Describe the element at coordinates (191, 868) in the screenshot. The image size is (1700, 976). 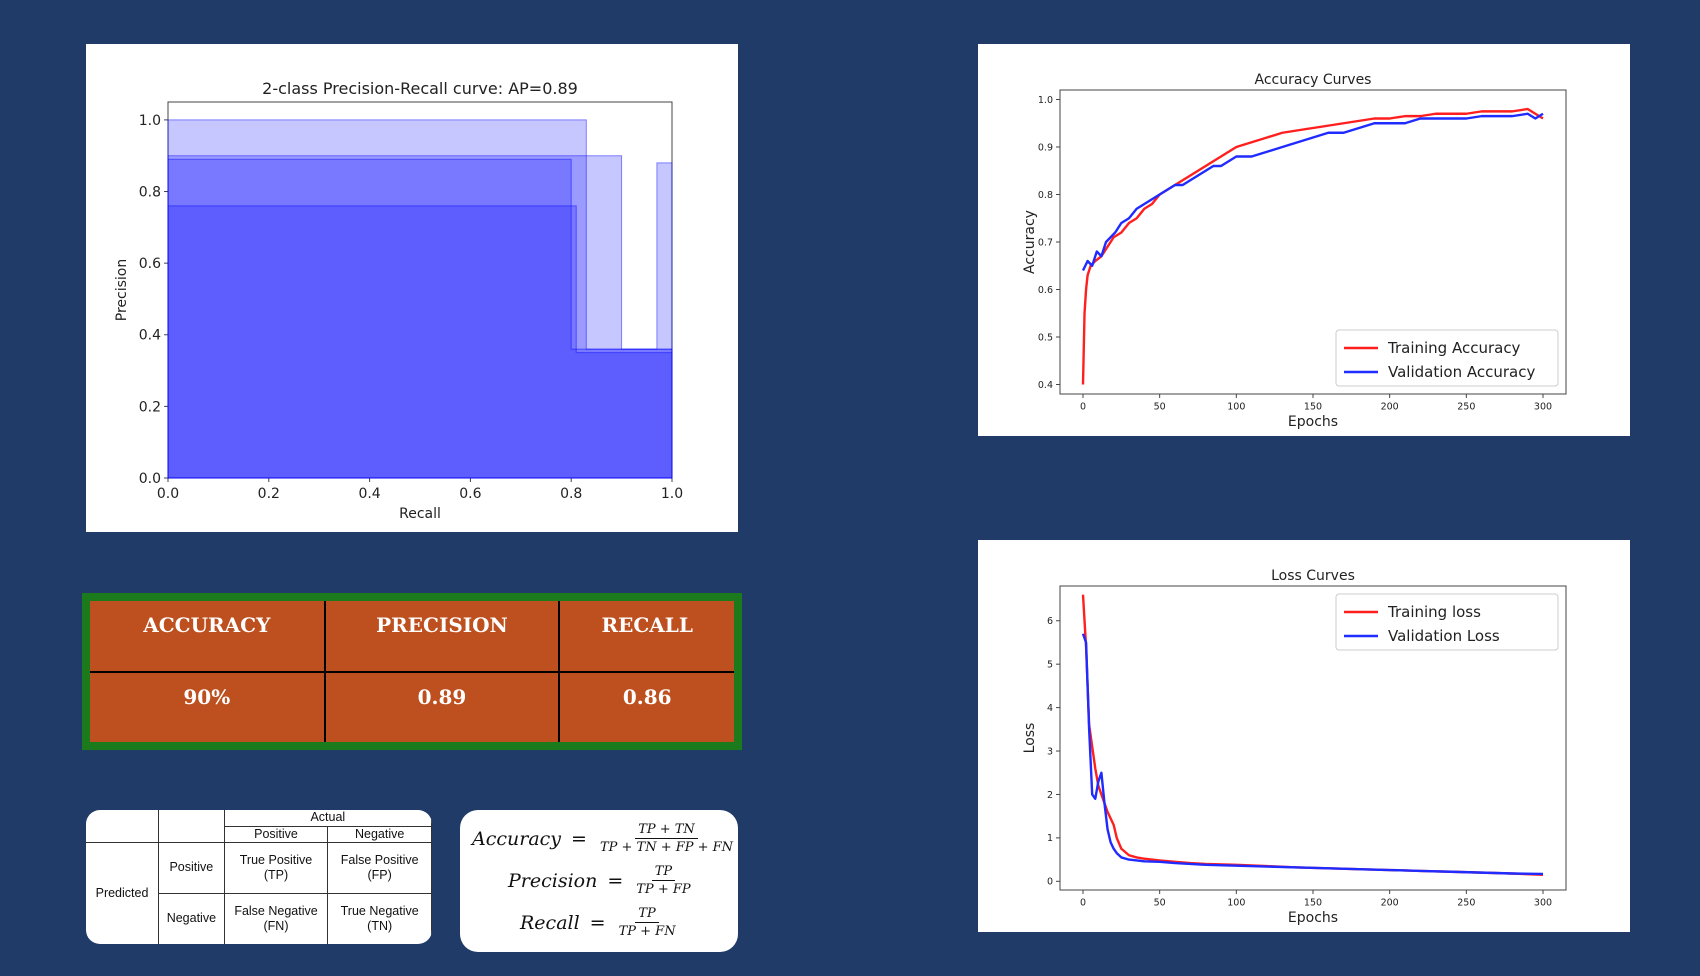
I see `predicted-positive-header: Positive` at that location.